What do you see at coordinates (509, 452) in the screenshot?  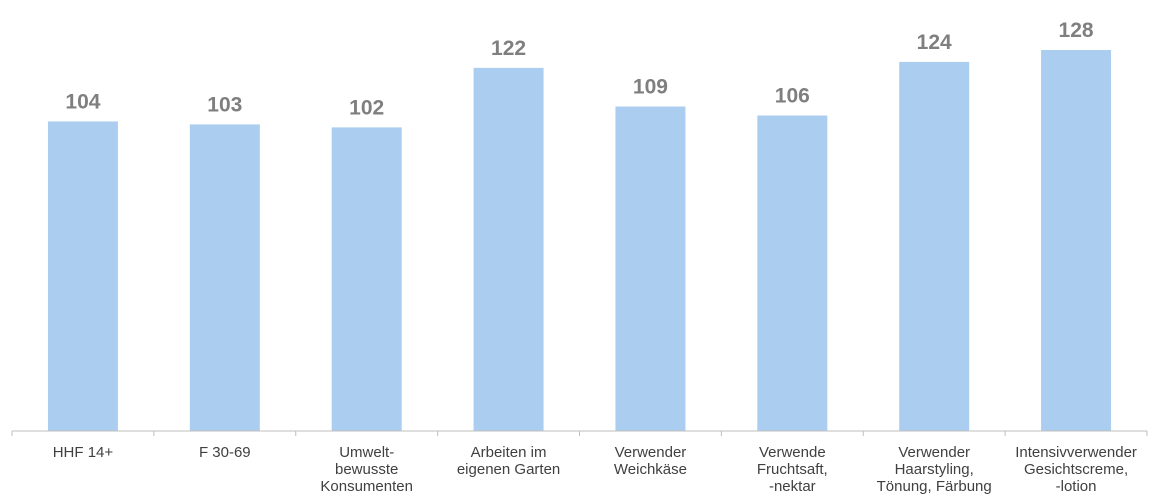 I see `category-label-line: Arbeiten im` at bounding box center [509, 452].